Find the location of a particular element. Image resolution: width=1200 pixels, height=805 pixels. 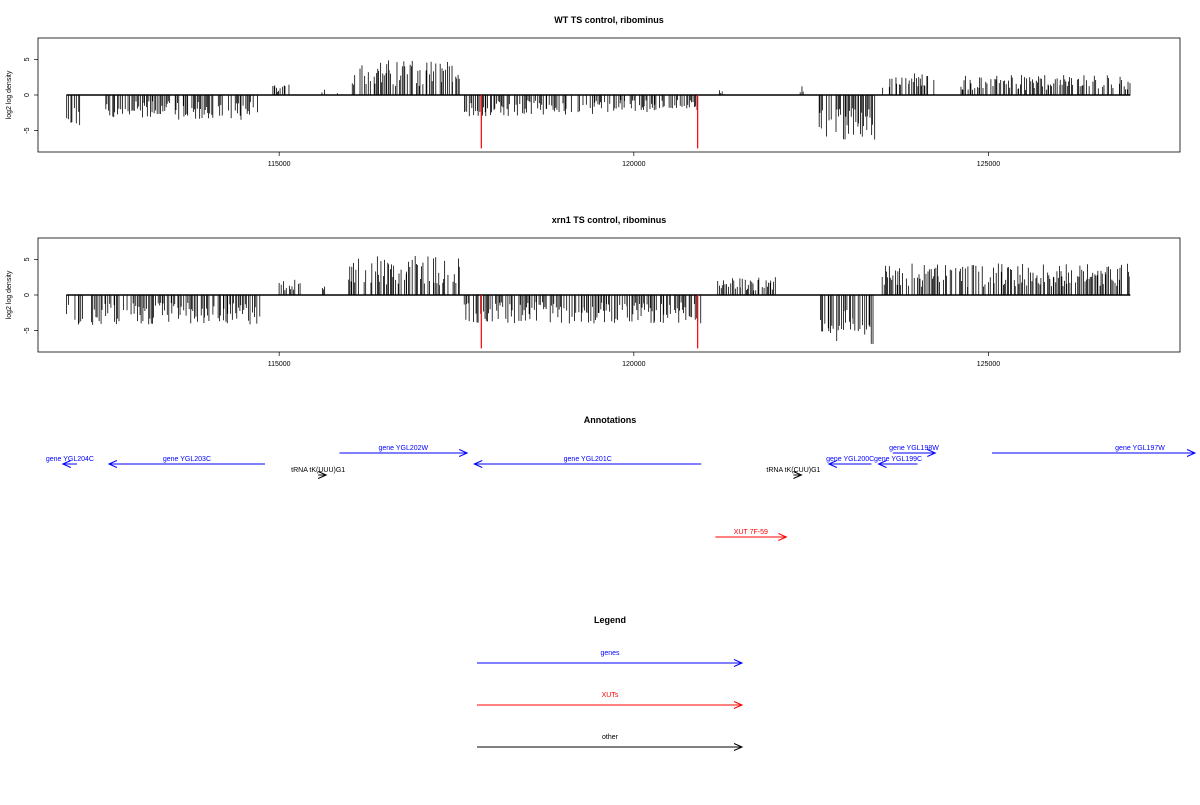

feature-label: gene YGL198W is located at coordinates (914, 448).